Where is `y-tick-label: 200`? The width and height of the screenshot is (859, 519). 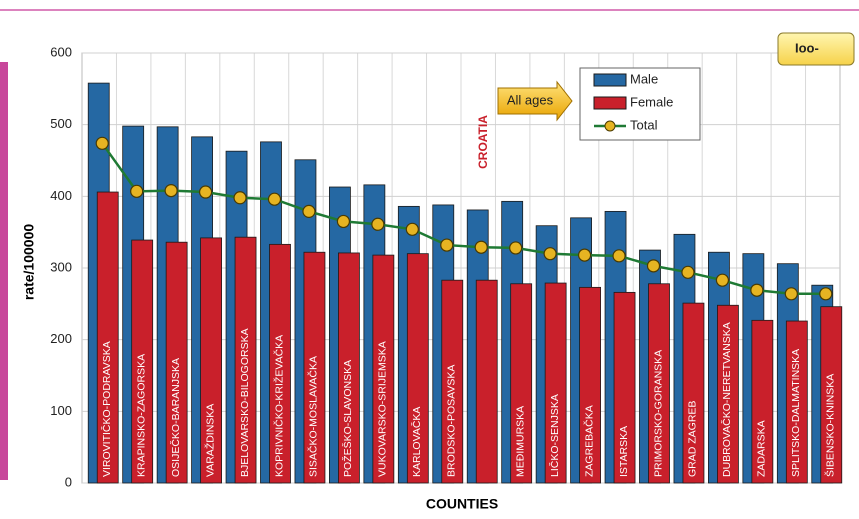
y-tick-label: 200 is located at coordinates (61, 338).